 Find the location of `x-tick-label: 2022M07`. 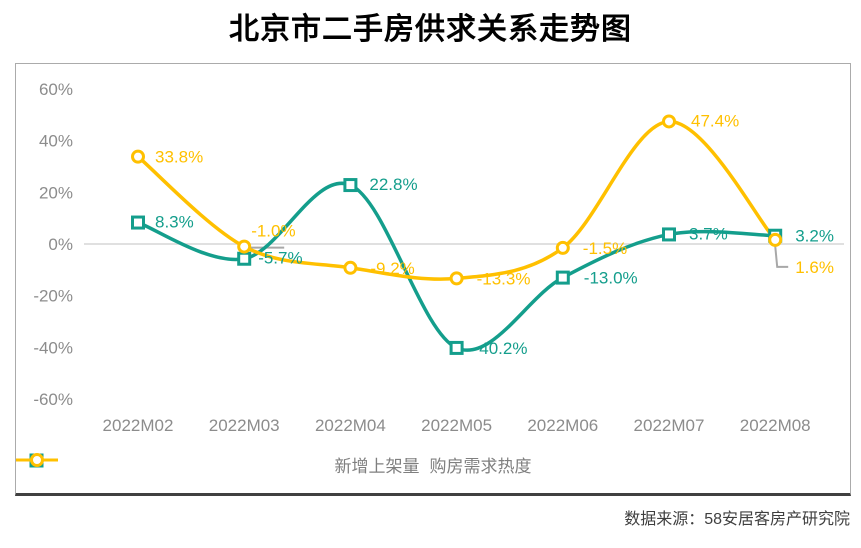

x-tick-label: 2022M07 is located at coordinates (669, 425).